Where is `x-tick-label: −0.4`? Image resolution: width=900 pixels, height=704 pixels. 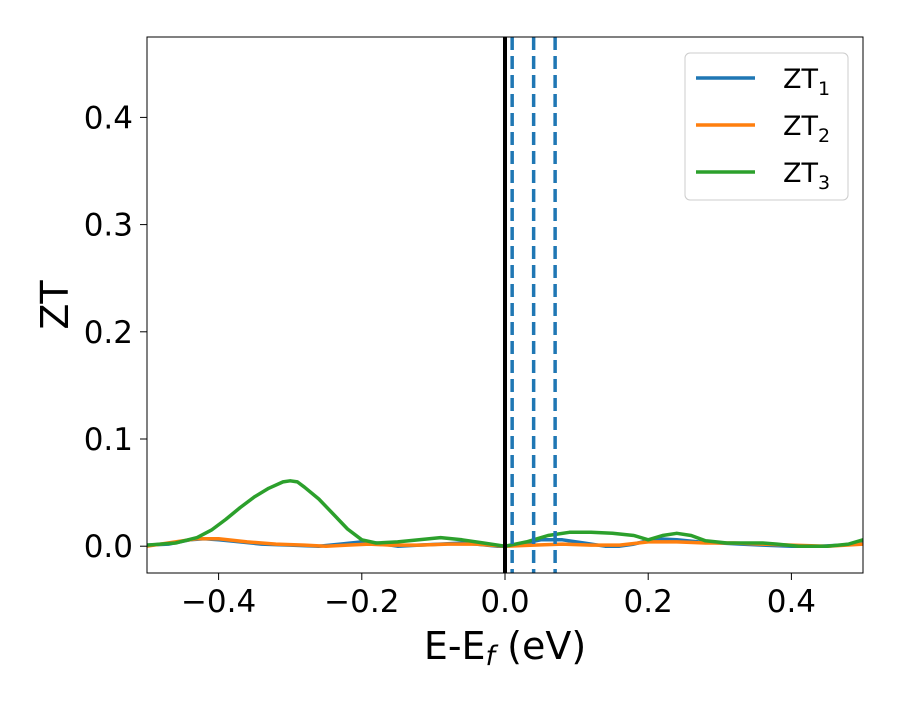
x-tick-label: −0.4 is located at coordinates (218, 602).